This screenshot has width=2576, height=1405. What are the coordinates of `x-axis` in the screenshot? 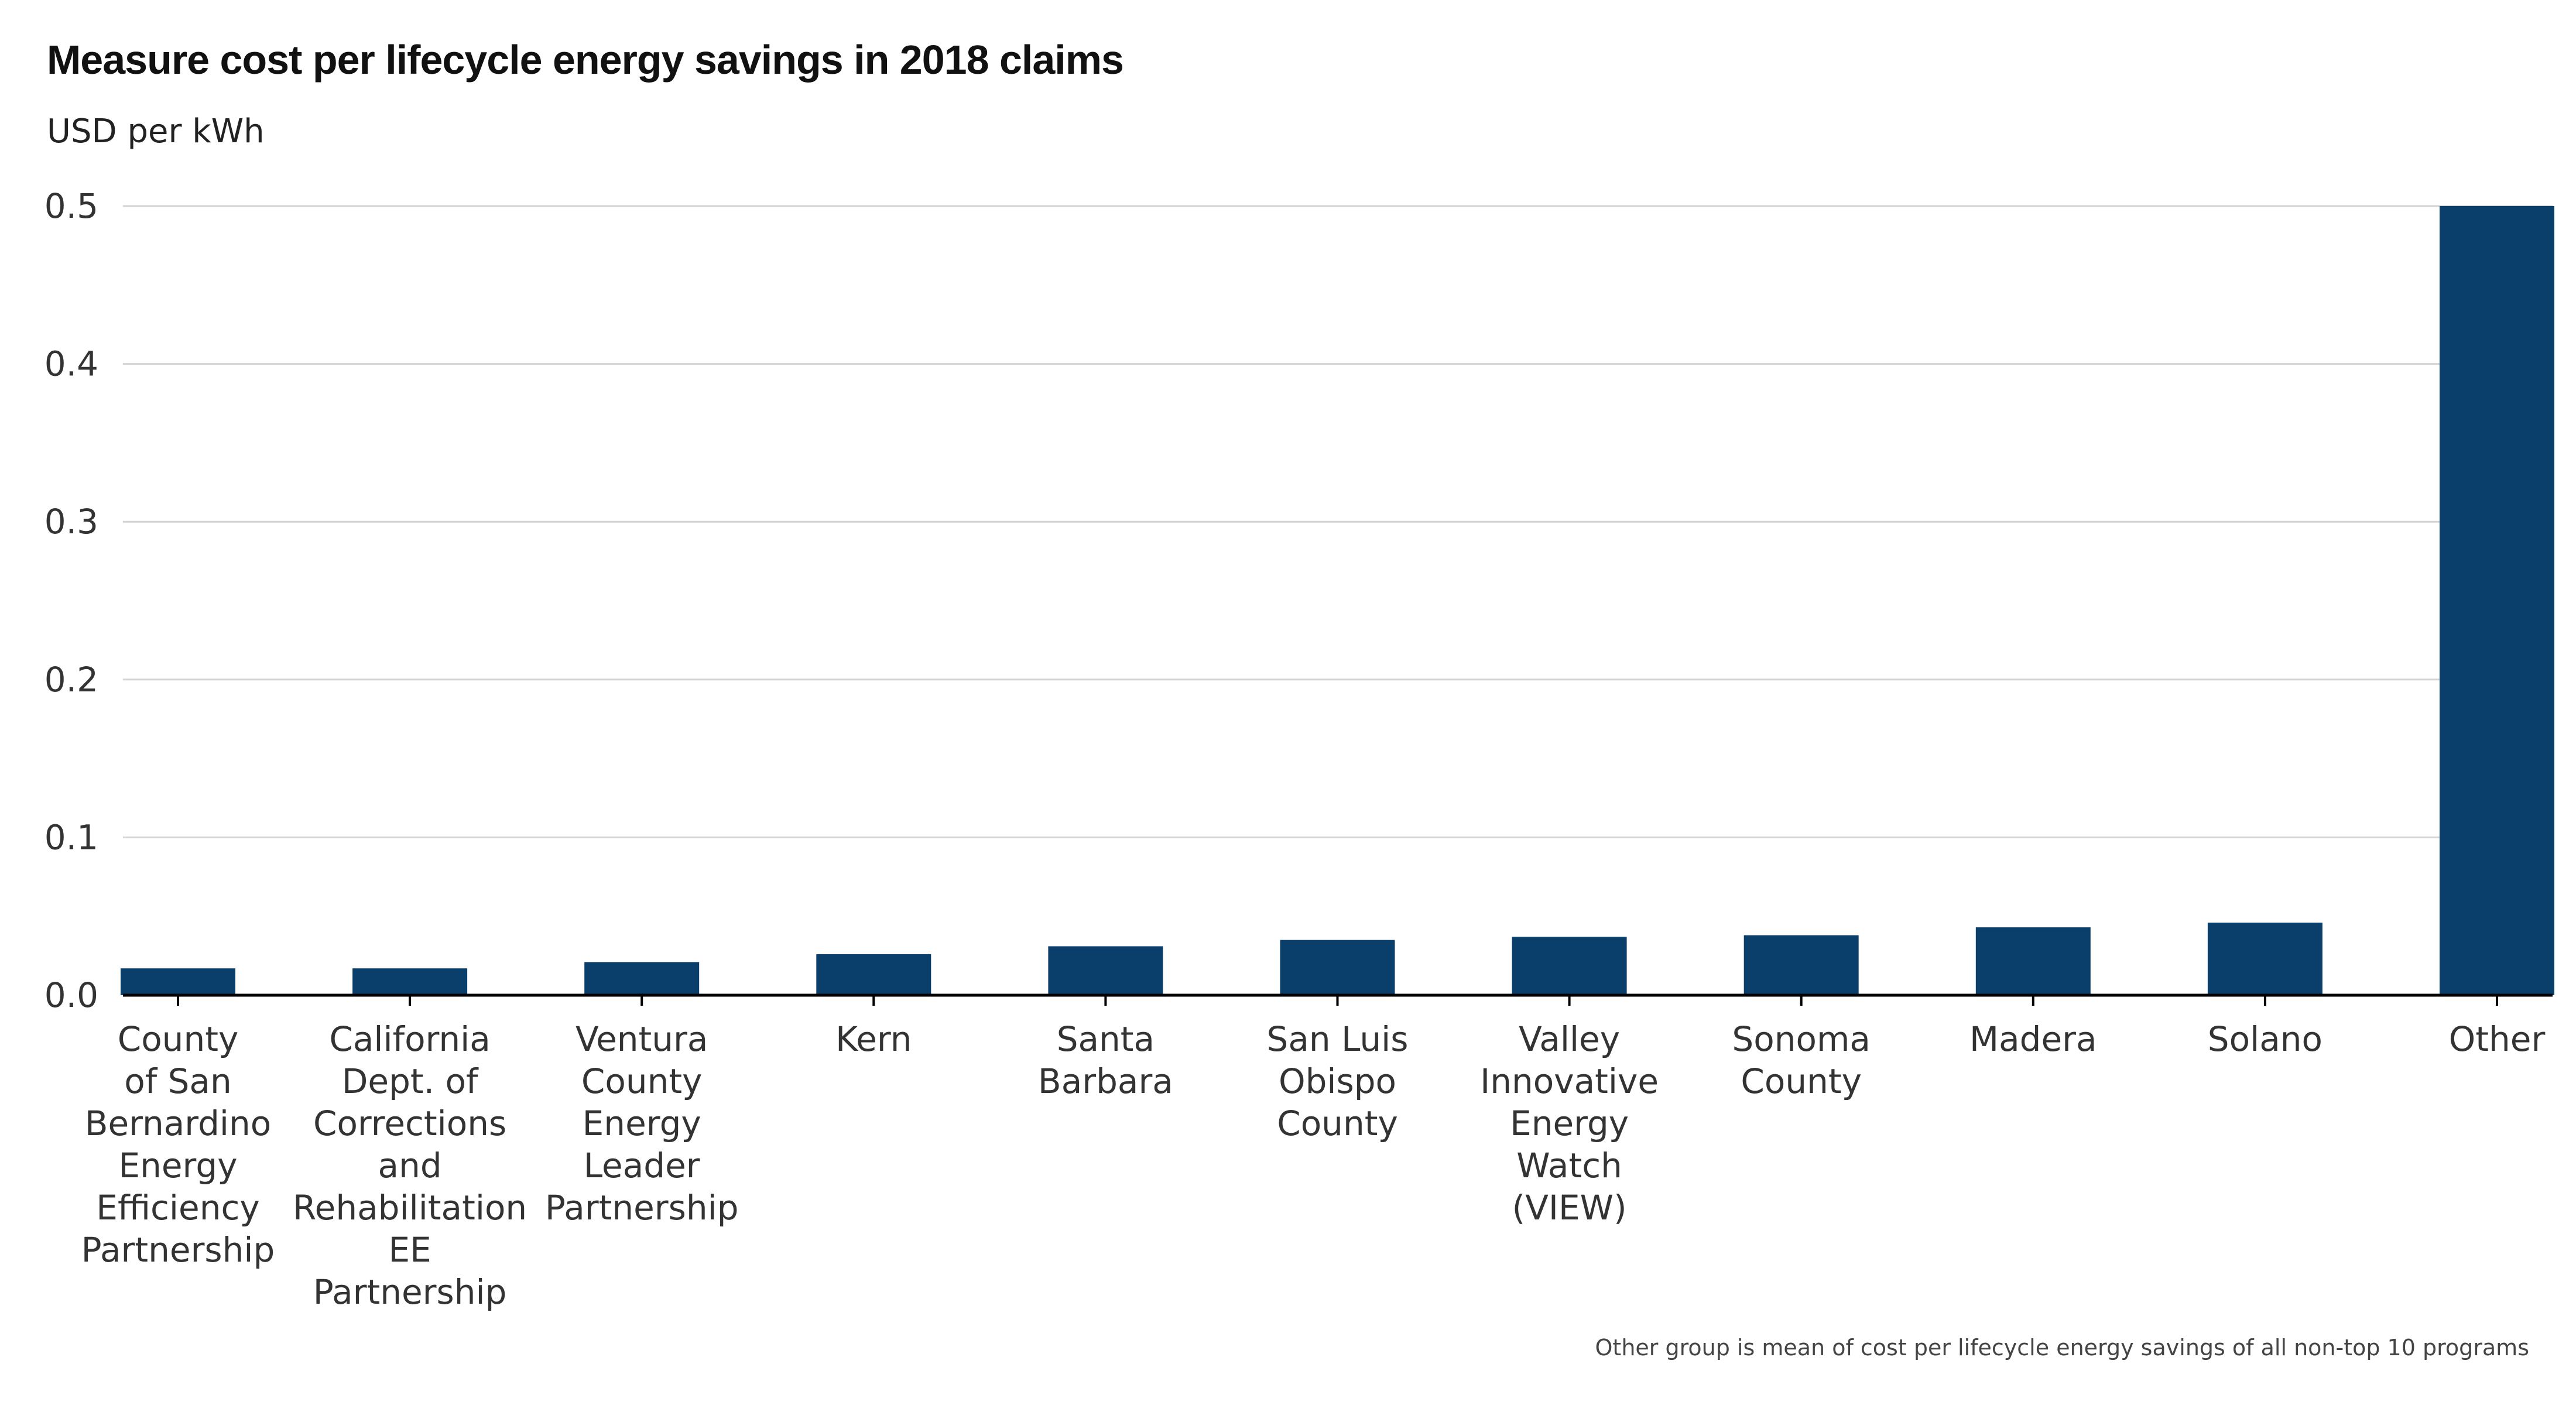 It's located at (1338, 1000).